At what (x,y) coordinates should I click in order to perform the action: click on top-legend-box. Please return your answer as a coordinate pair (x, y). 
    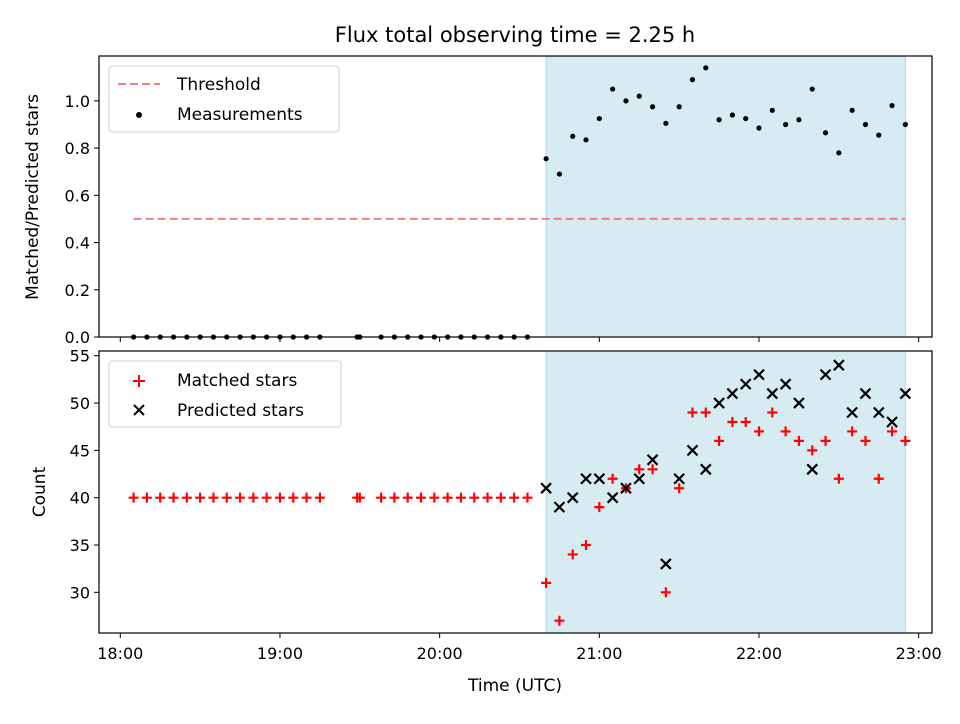
    Looking at the image, I should click on (224, 99).